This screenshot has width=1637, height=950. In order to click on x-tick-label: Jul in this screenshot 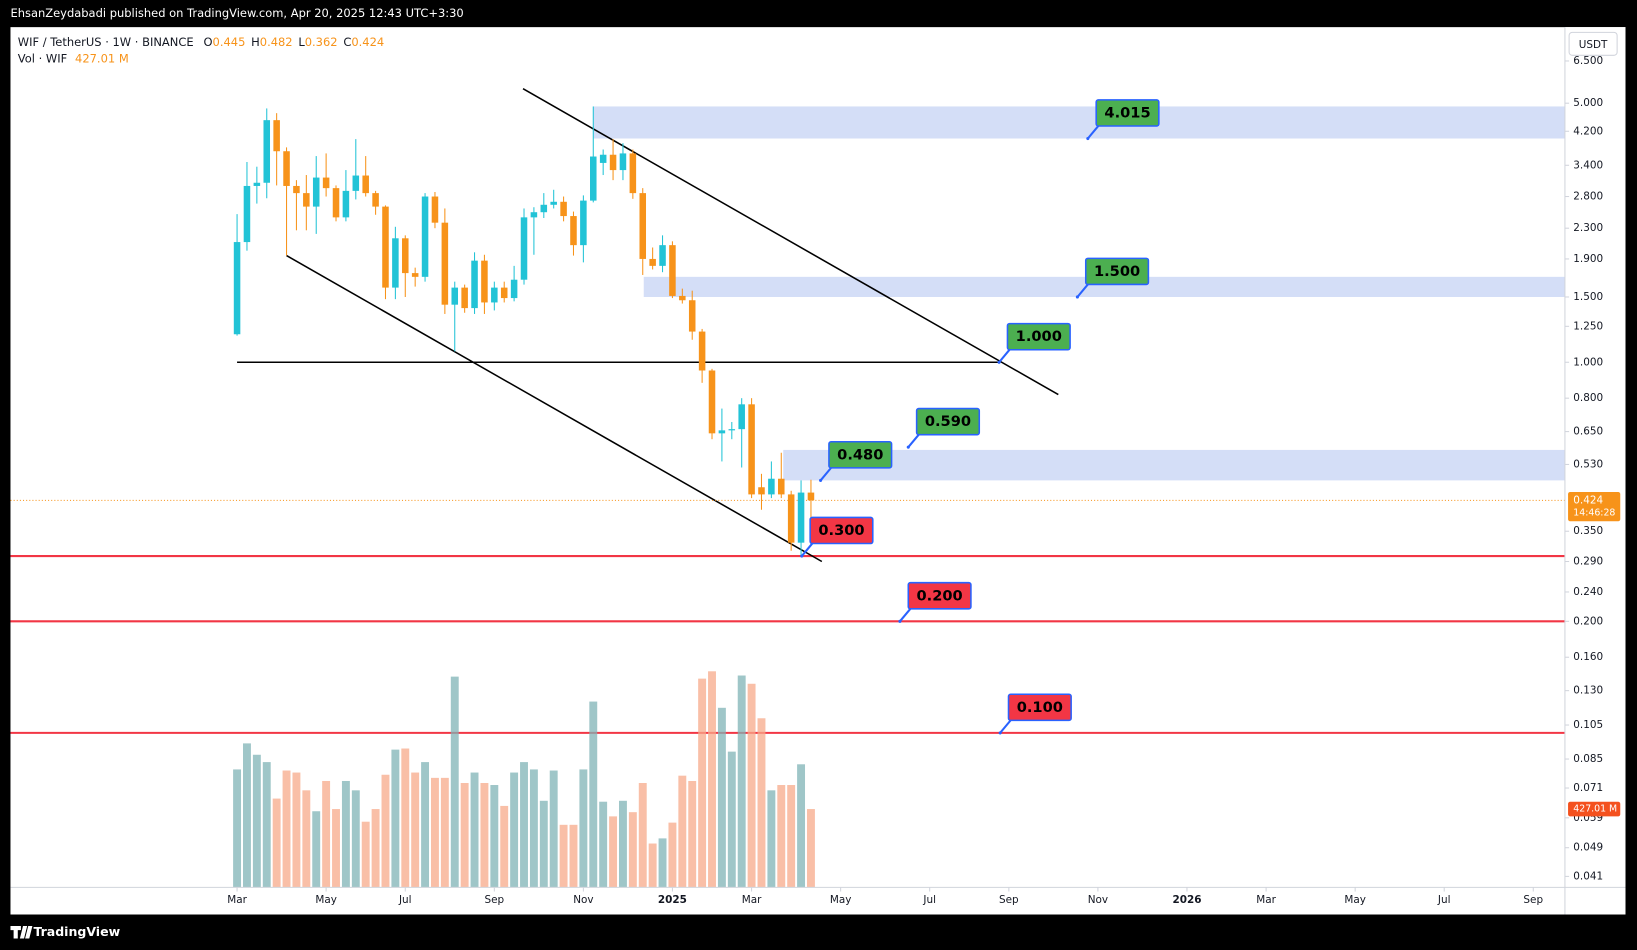, I will do `click(929, 900)`.